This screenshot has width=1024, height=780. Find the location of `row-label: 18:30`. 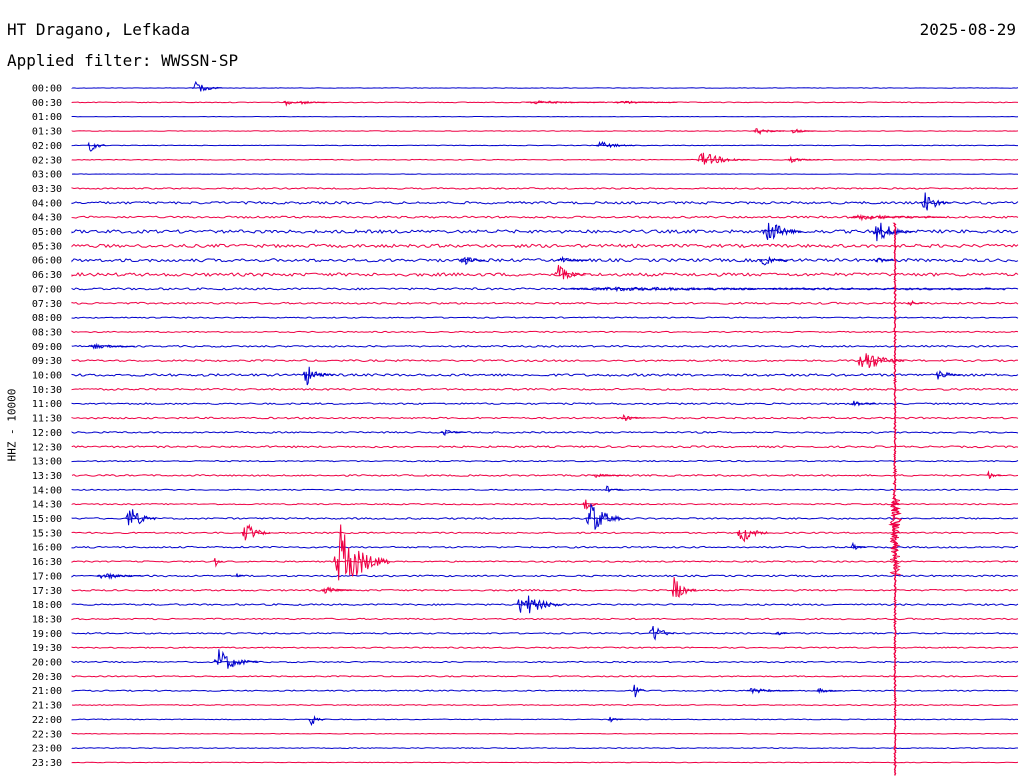

row-label: 18:30 is located at coordinates (47, 619).